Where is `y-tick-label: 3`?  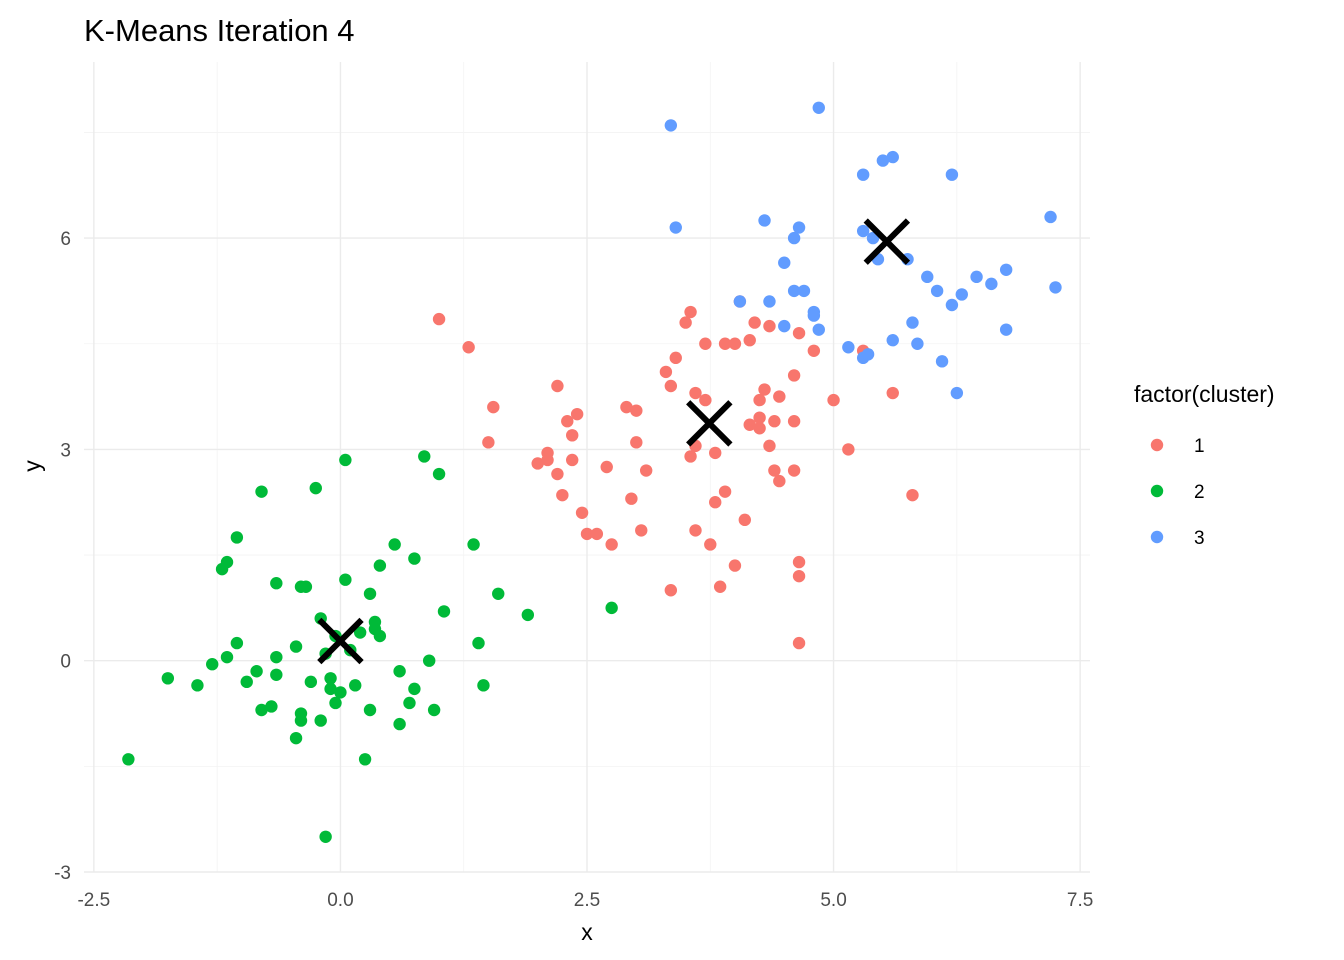
y-tick-label: 3 is located at coordinates (65, 450).